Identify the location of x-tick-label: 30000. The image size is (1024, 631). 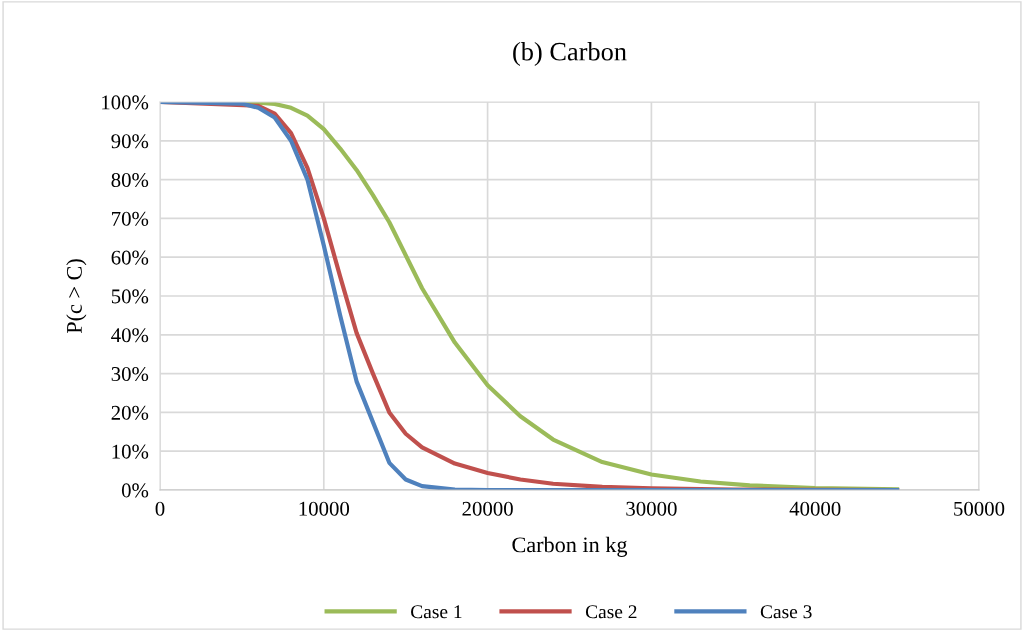
(651, 508).